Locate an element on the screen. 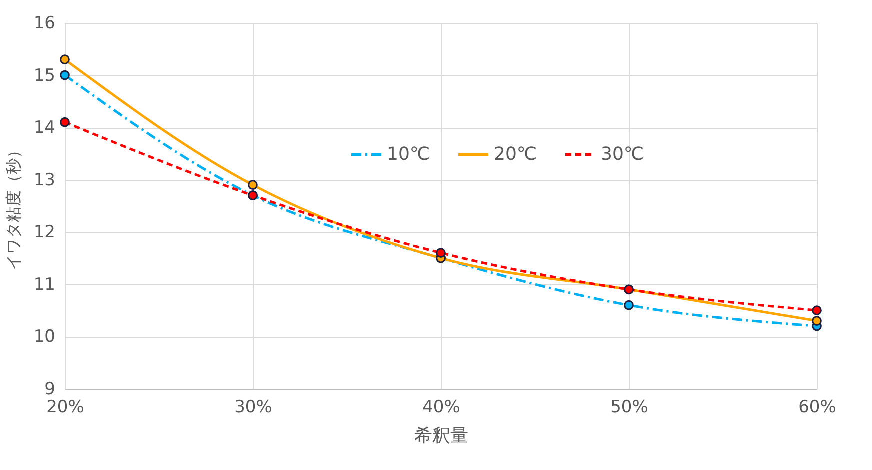 The height and width of the screenshot is (470, 872). y-tick-label: 11 is located at coordinates (45, 284).